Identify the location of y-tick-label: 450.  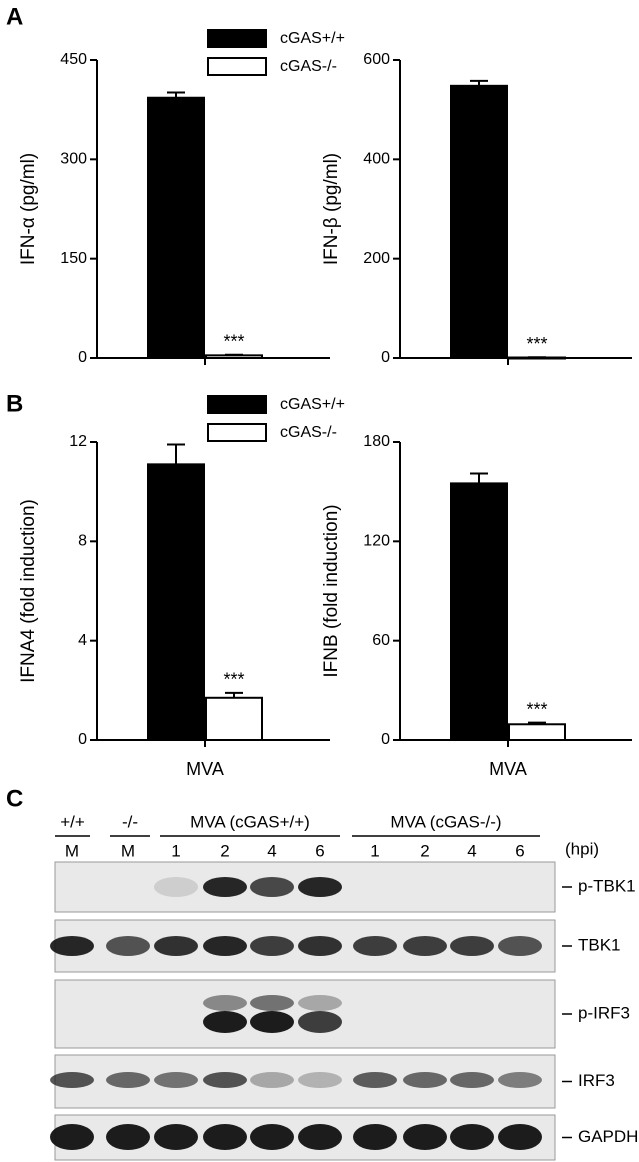
(73, 59).